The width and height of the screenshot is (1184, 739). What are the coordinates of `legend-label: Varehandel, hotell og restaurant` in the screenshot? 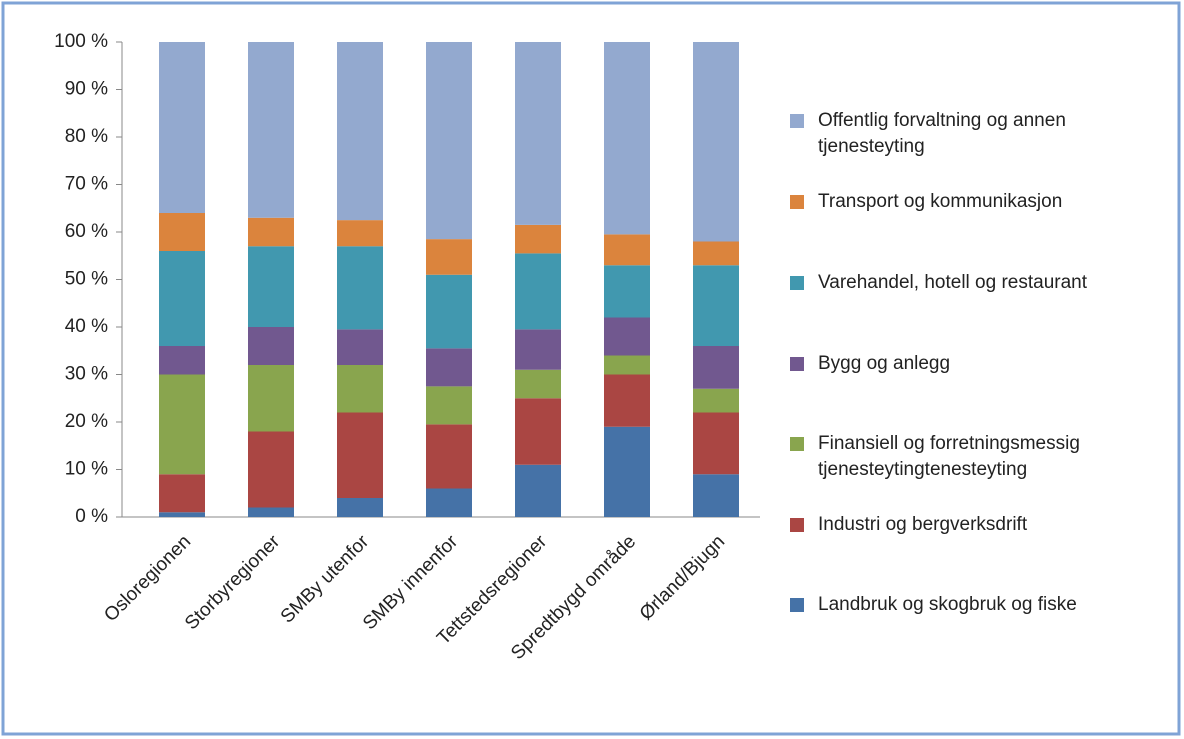 It's located at (952, 282).